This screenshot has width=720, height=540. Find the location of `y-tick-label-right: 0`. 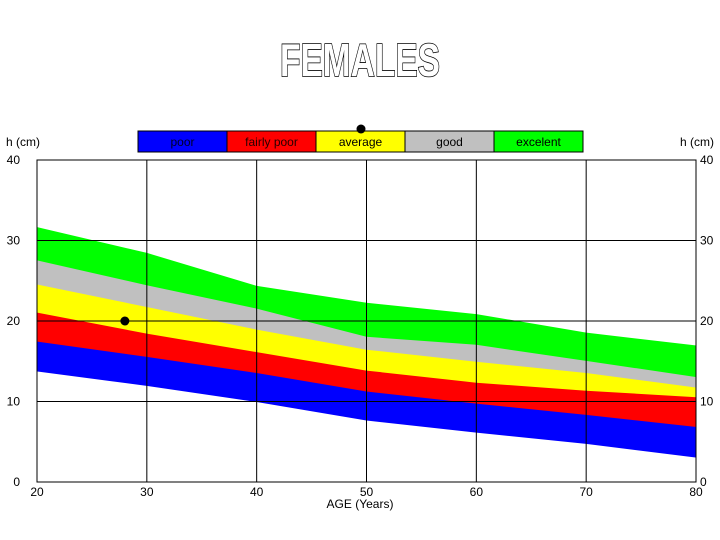

y-tick-label-right: 0 is located at coordinates (703, 482).